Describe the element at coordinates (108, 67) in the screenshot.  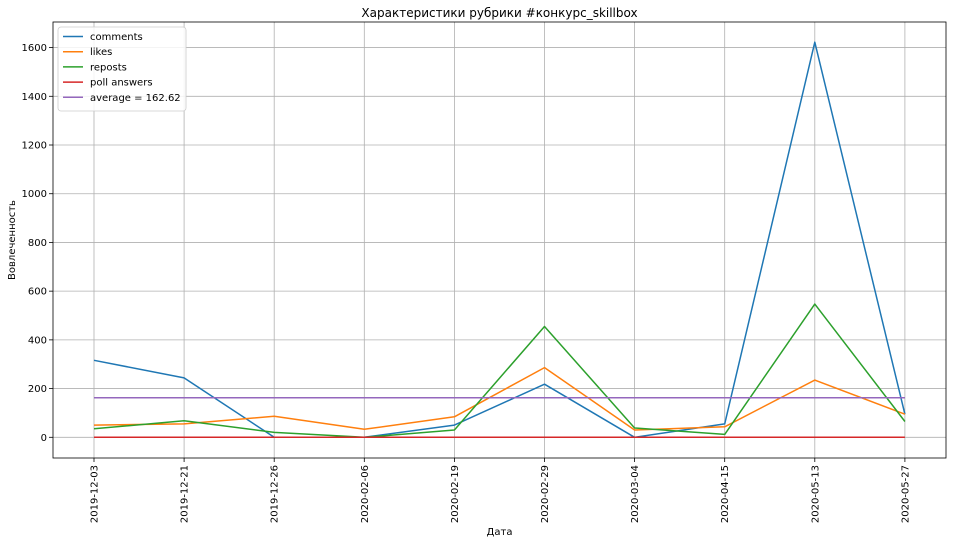
I see `legend-label: reposts` at that location.